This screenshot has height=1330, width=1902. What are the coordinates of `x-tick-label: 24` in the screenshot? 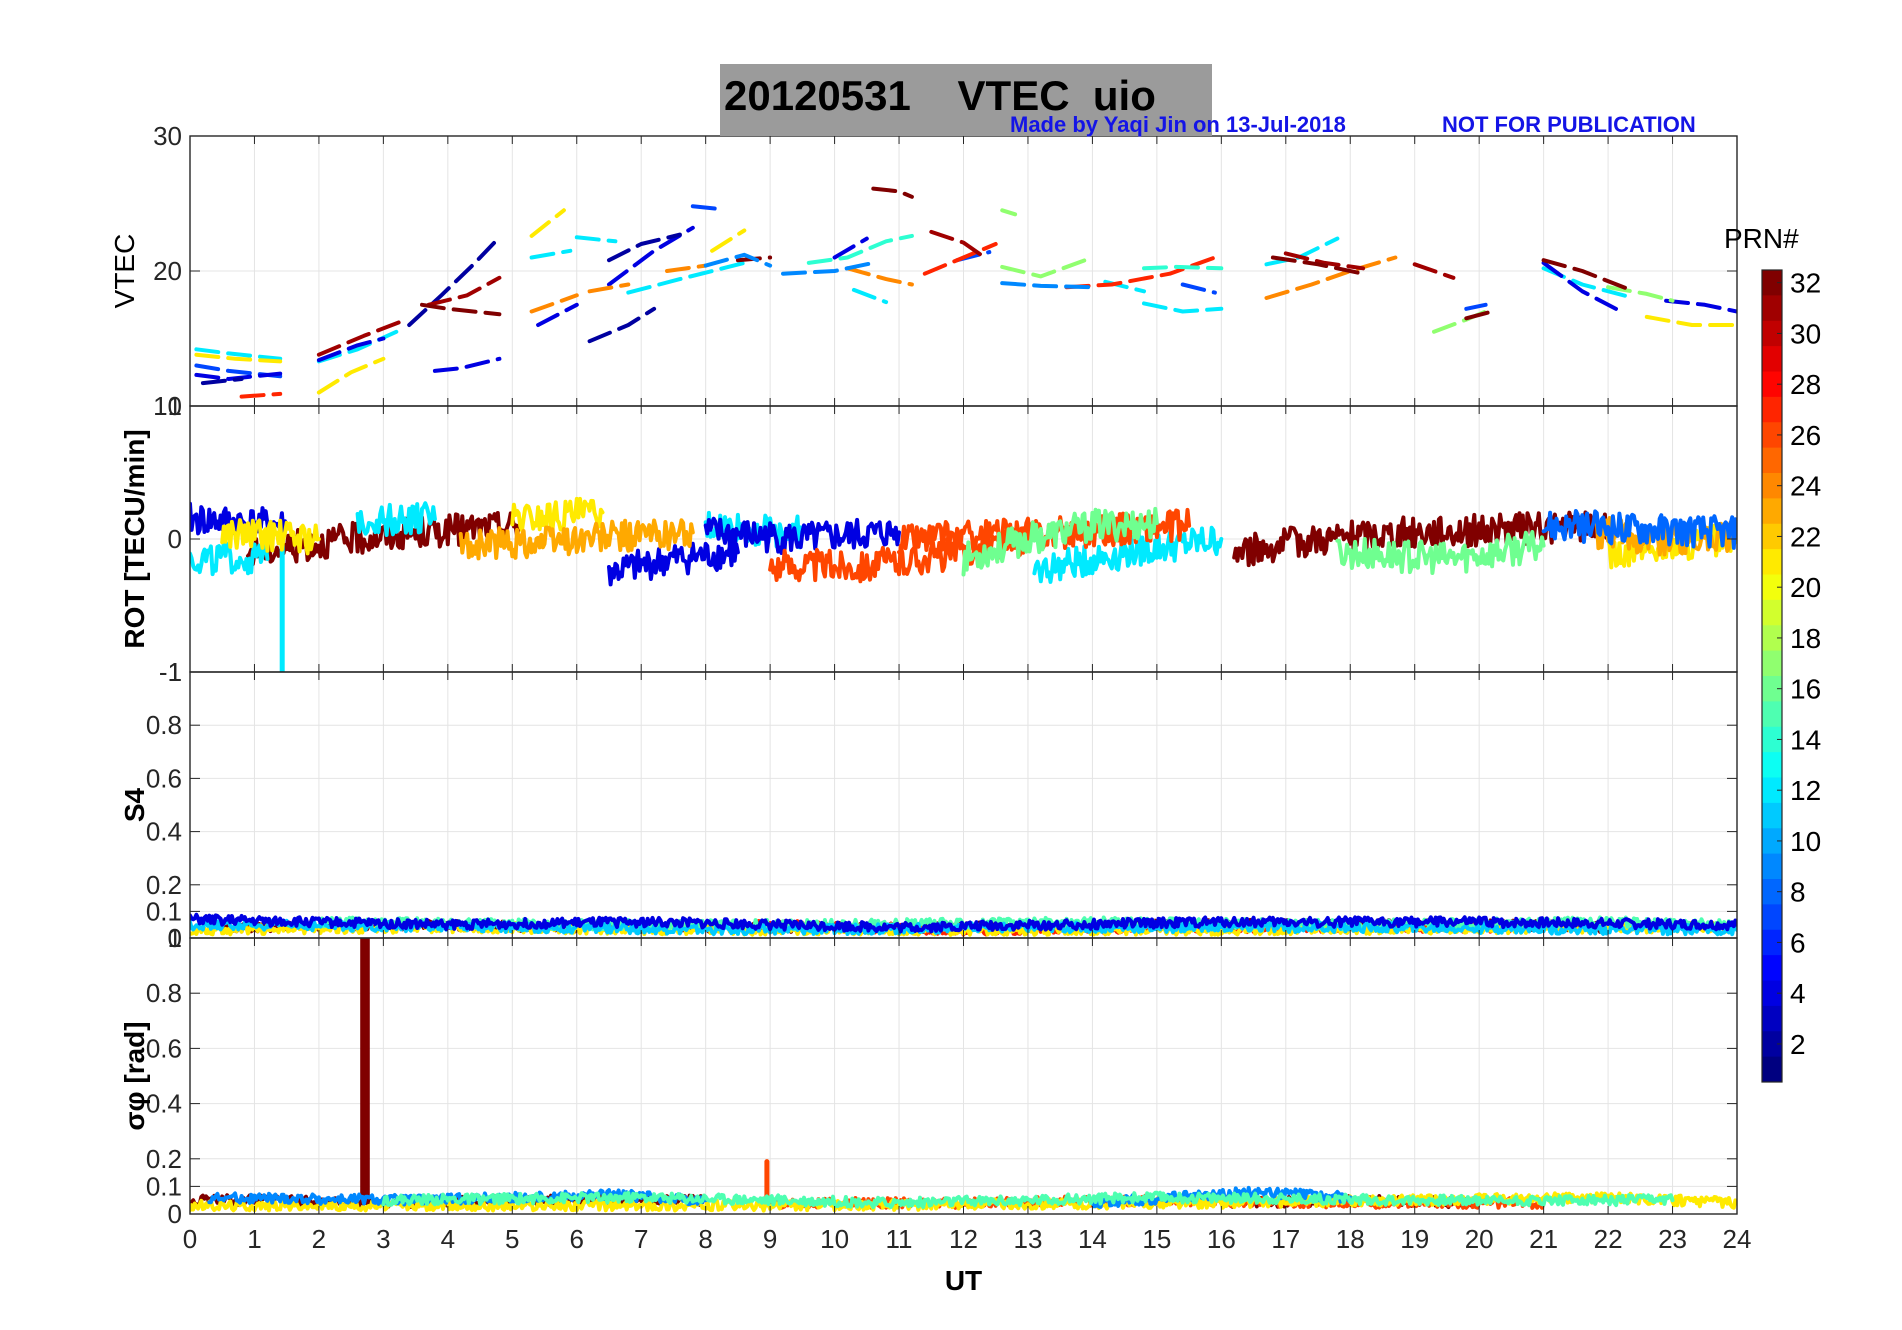 It's located at (1737, 1239).